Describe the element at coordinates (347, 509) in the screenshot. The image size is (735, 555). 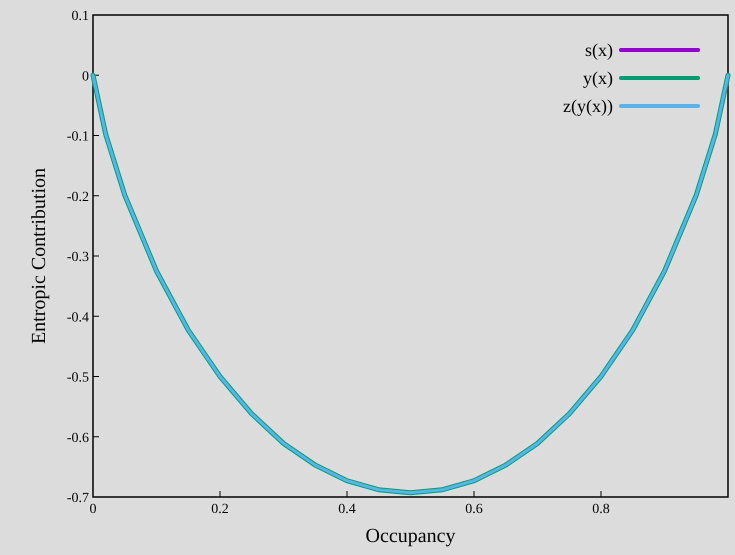
I see `x-tick-label: 0.4` at that location.